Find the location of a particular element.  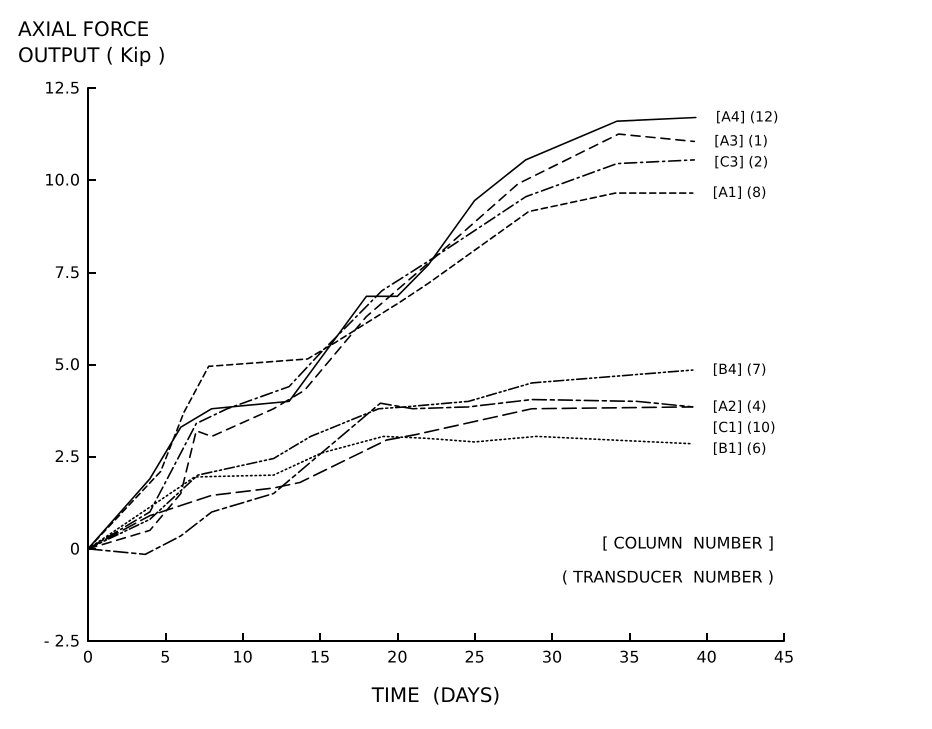

x-axis-title: TIME (DAYS) is located at coordinates (435, 695).